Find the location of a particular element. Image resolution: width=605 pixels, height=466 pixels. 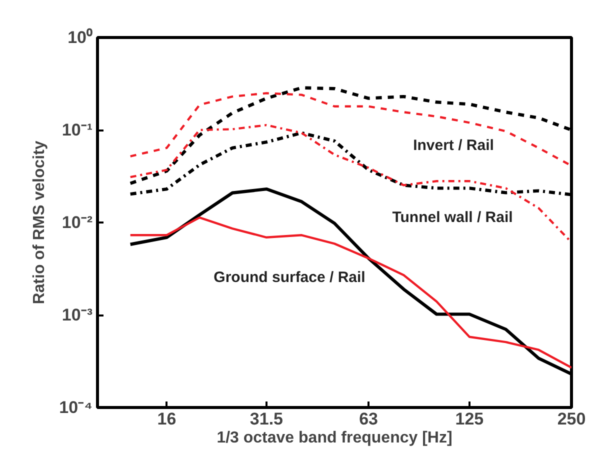

y-axis-title: Ratio of RMS velocity is located at coordinates (39, 222).